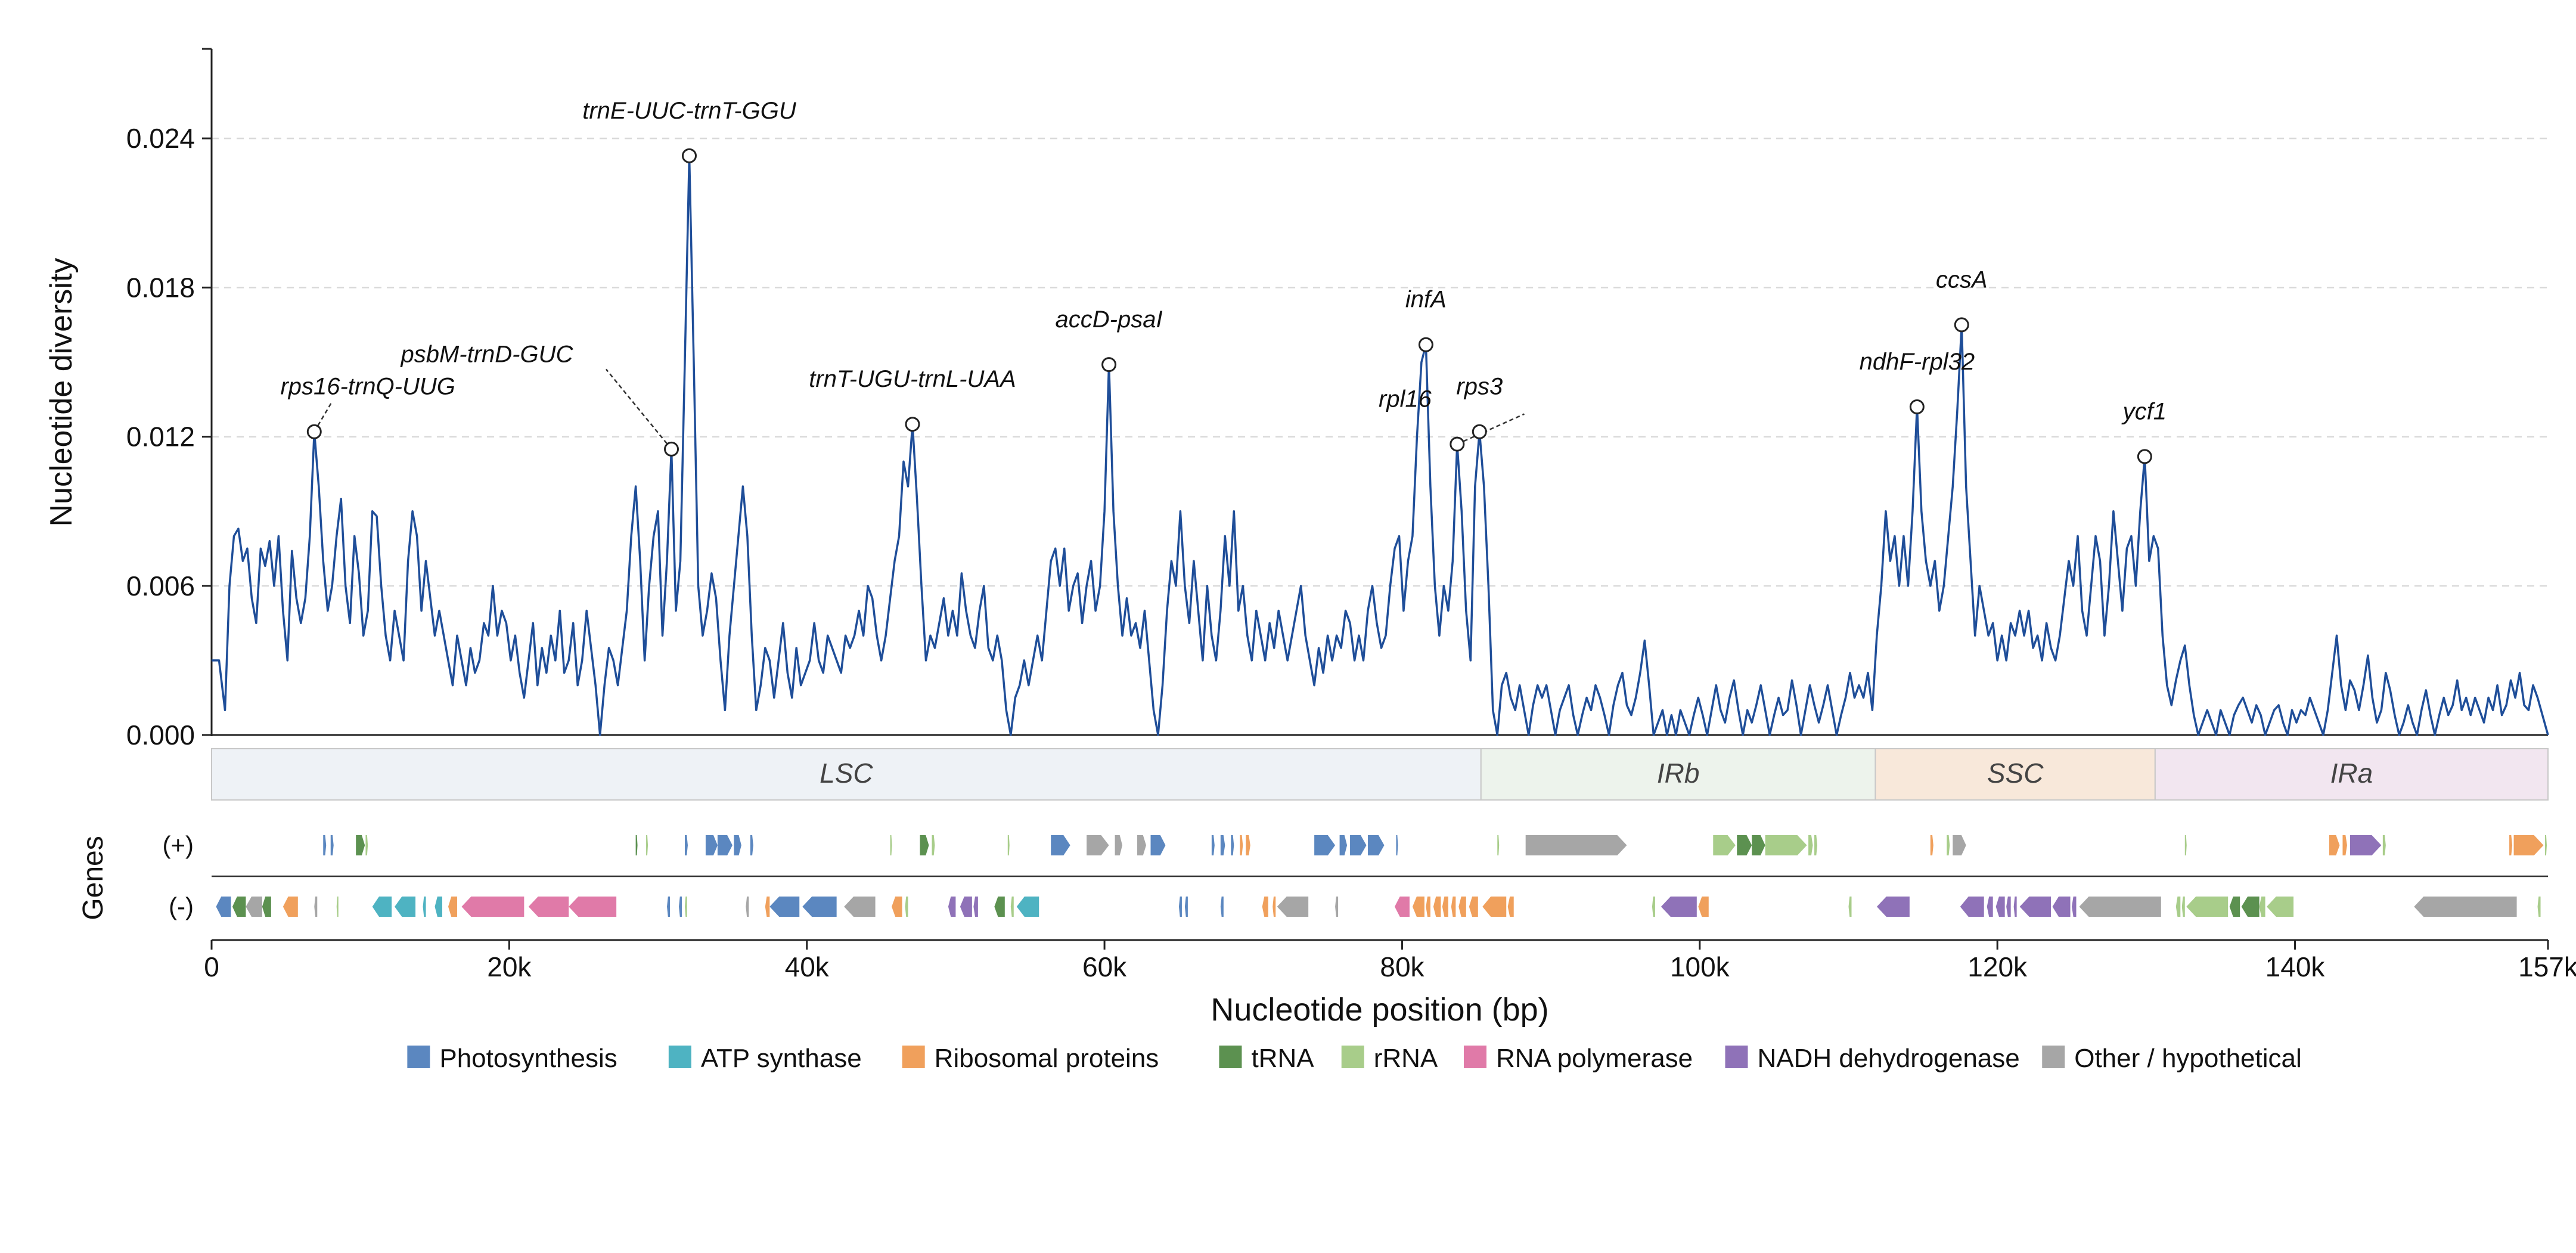 Image resolution: width=2576 pixels, height=1253 pixels. I want to click on region-irb, so click(1678, 774).